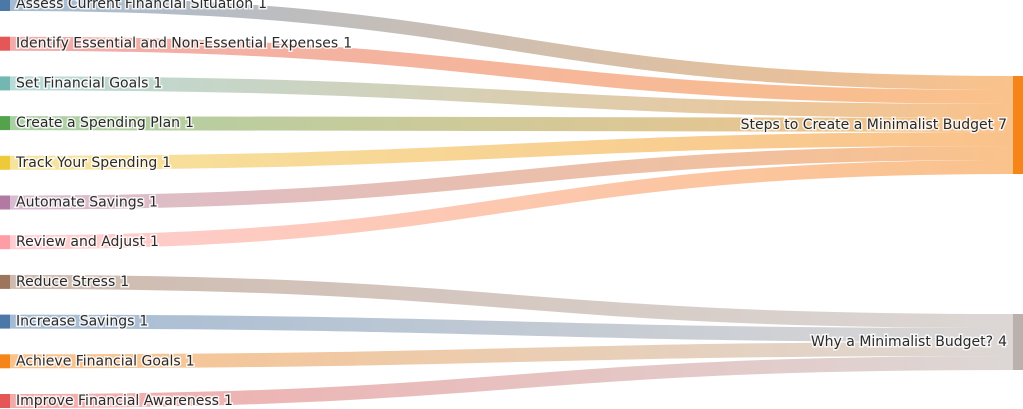  What do you see at coordinates (82, 83) in the screenshot?
I see `node-name: Set Financial Goals` at bounding box center [82, 83].